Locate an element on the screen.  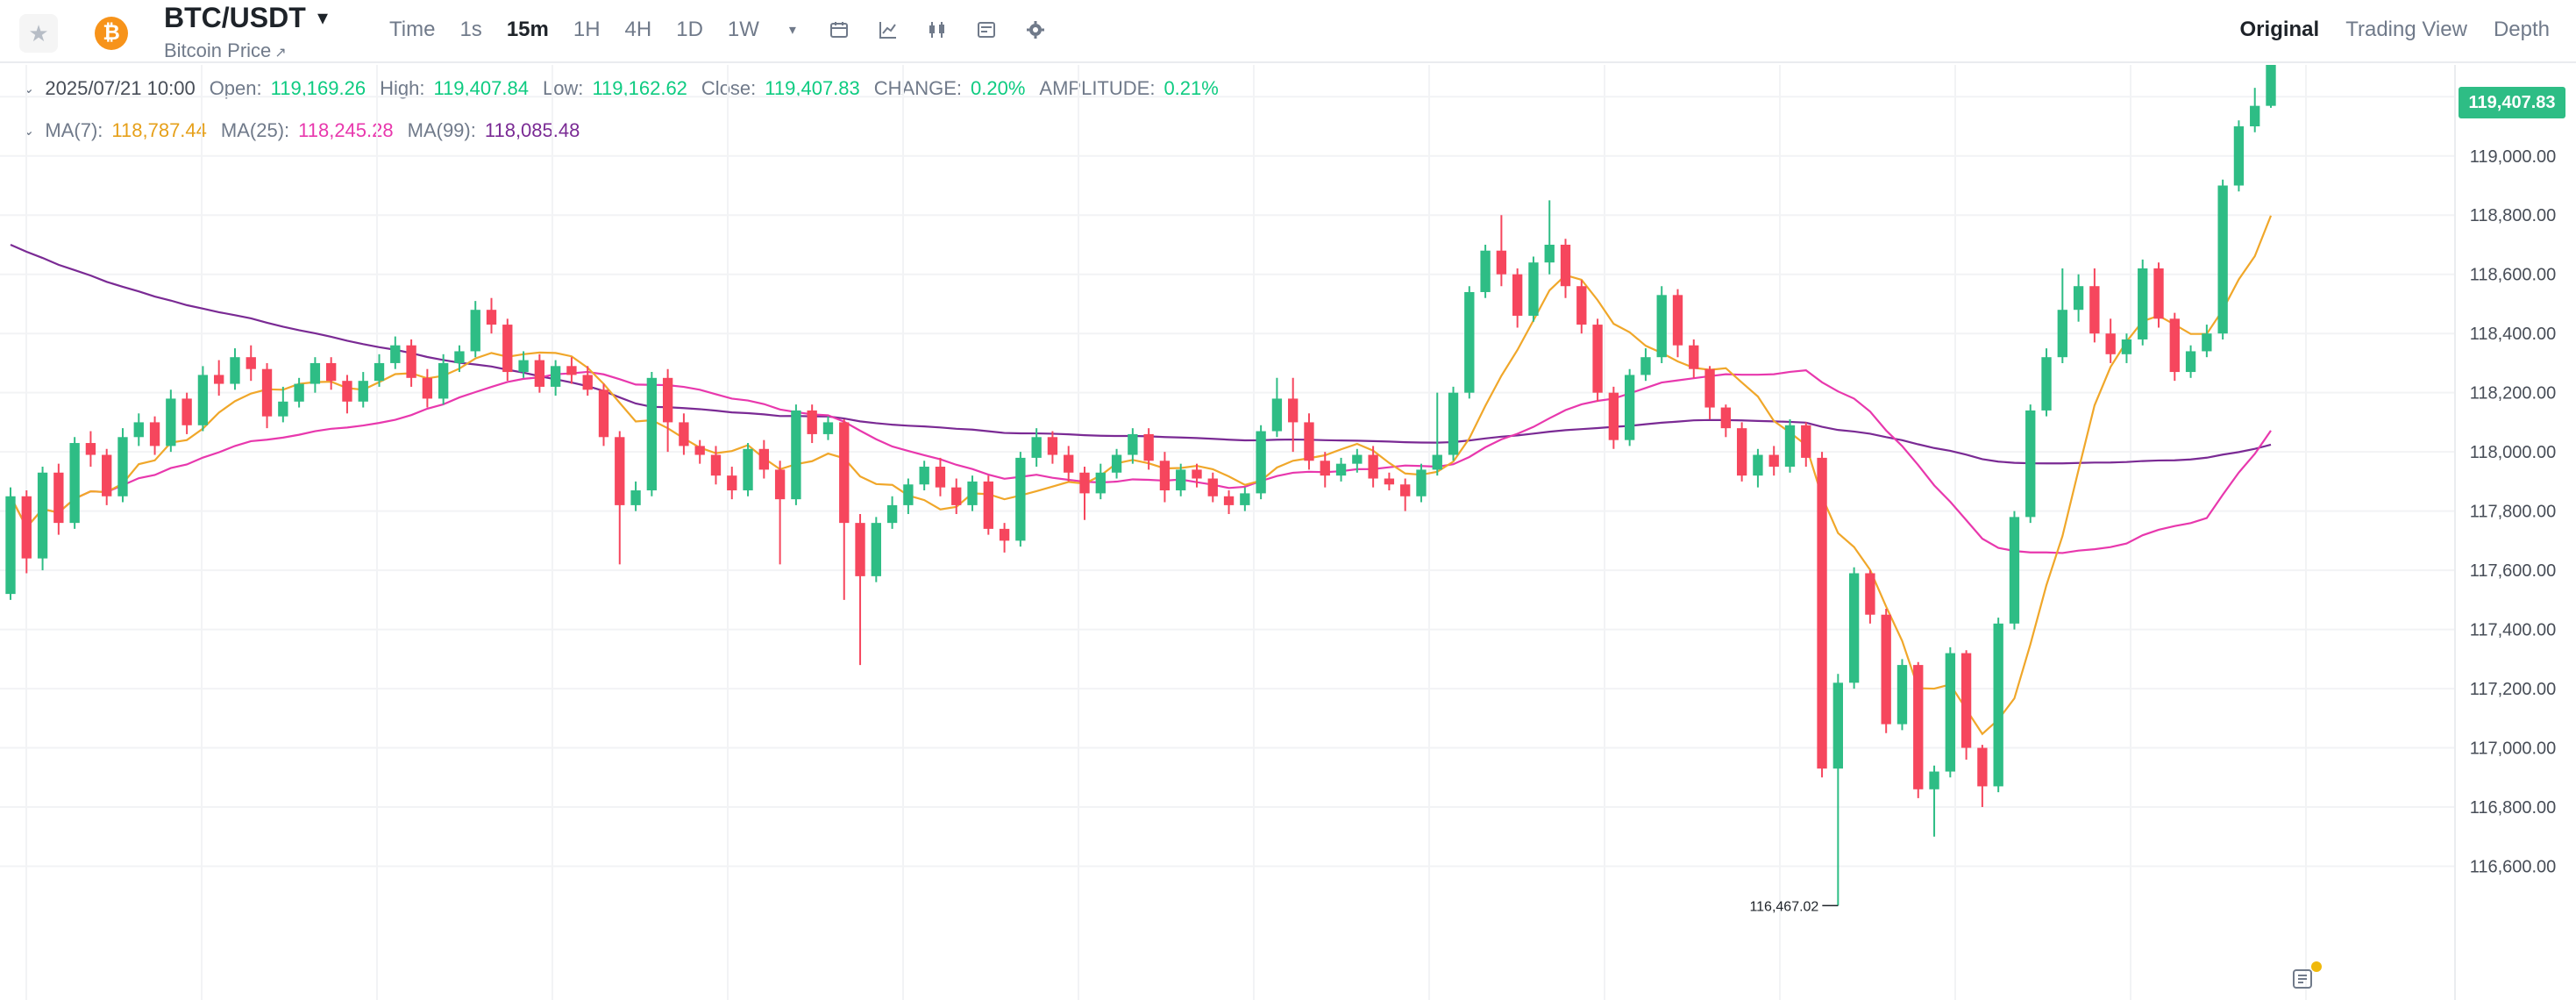
interval-time: Time is located at coordinates (412, 29).